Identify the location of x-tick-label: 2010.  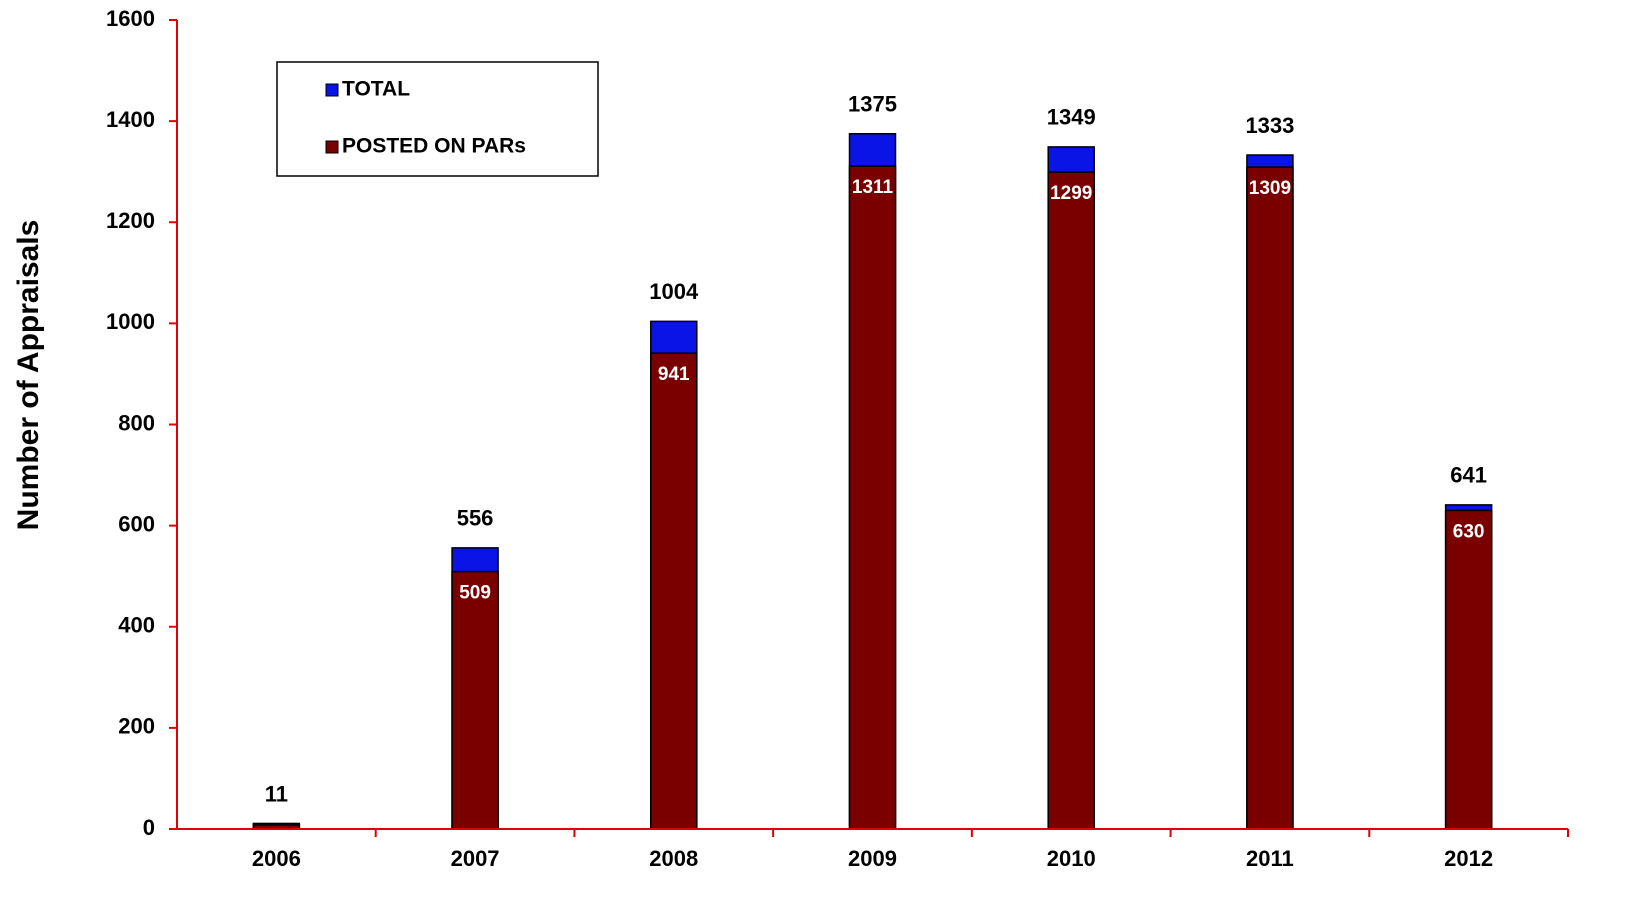
(1071, 858).